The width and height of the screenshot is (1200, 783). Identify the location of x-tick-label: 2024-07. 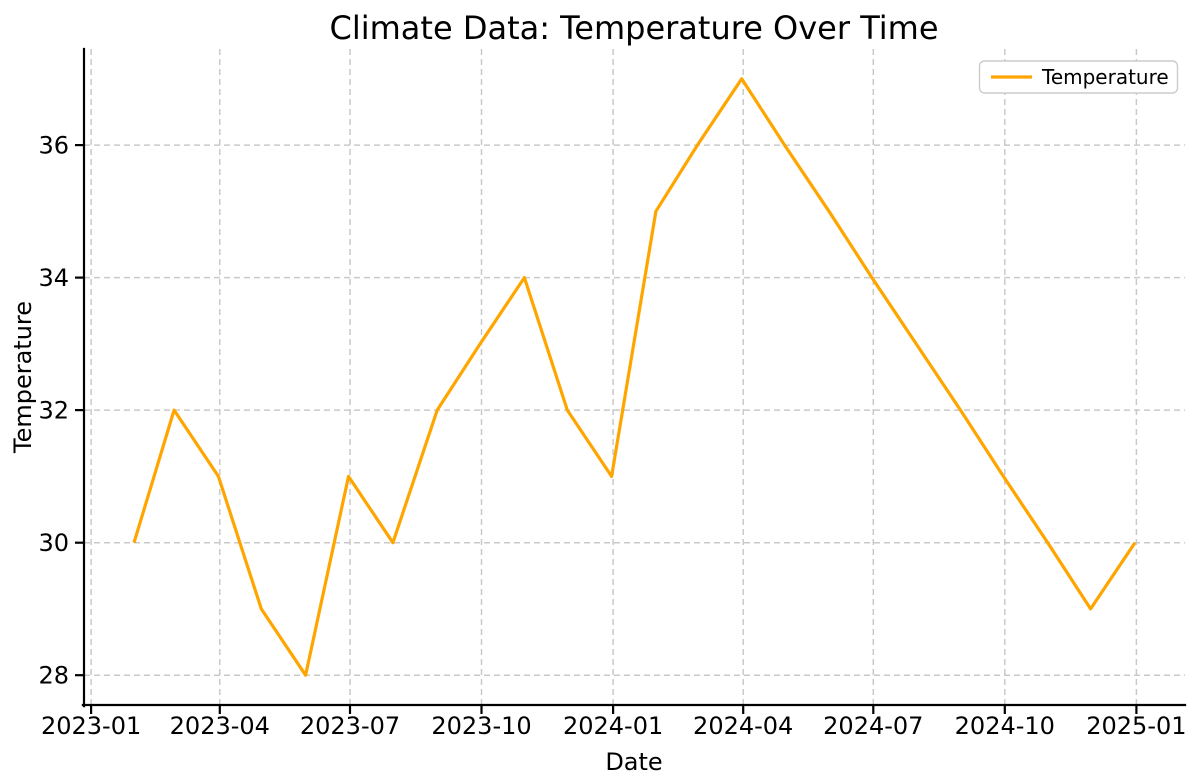
(873, 726).